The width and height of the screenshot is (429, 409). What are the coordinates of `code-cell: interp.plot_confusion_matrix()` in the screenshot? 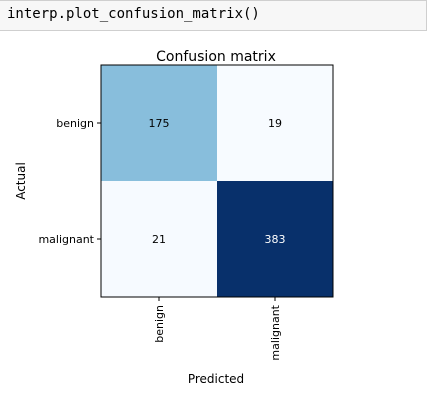 It's located at (213, 15).